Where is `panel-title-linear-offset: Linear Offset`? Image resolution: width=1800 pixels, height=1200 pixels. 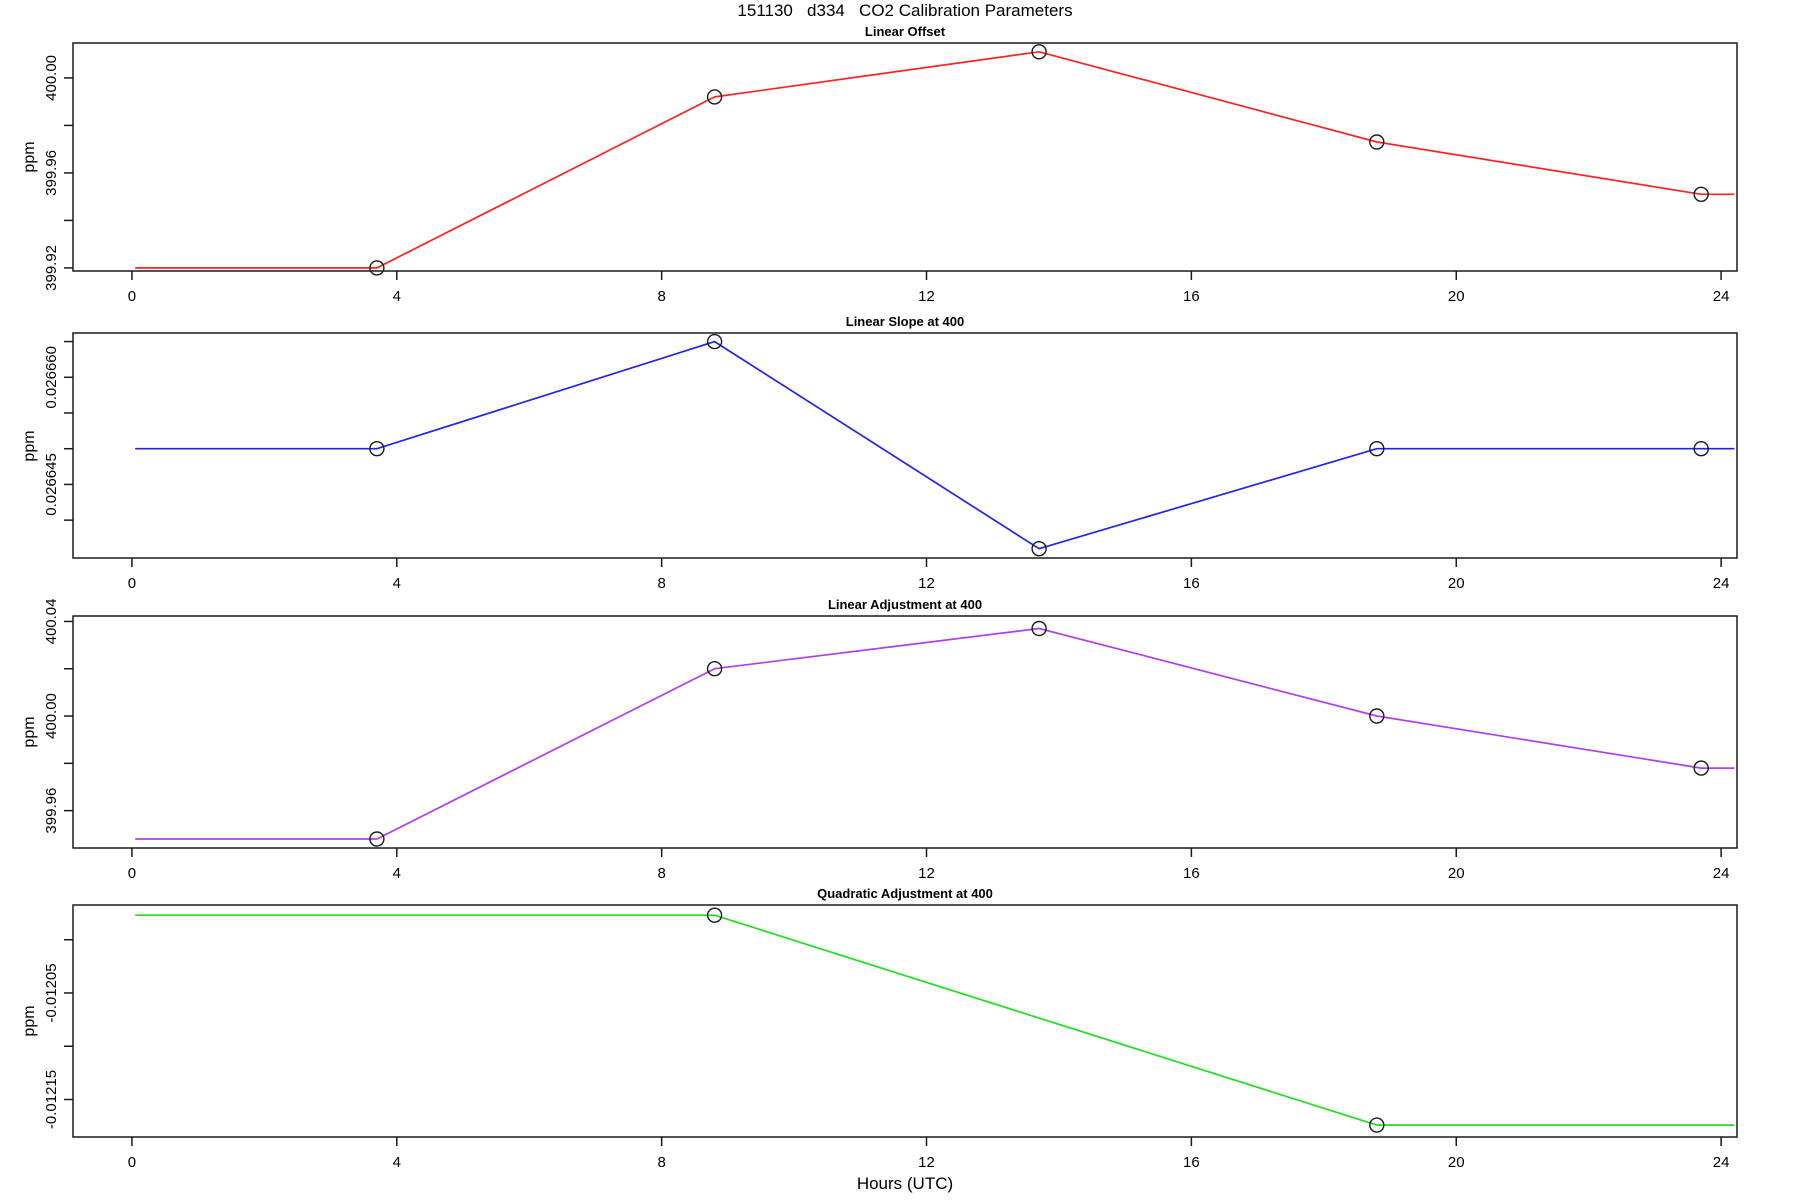
panel-title-linear-offset: Linear Offset is located at coordinates (905, 31).